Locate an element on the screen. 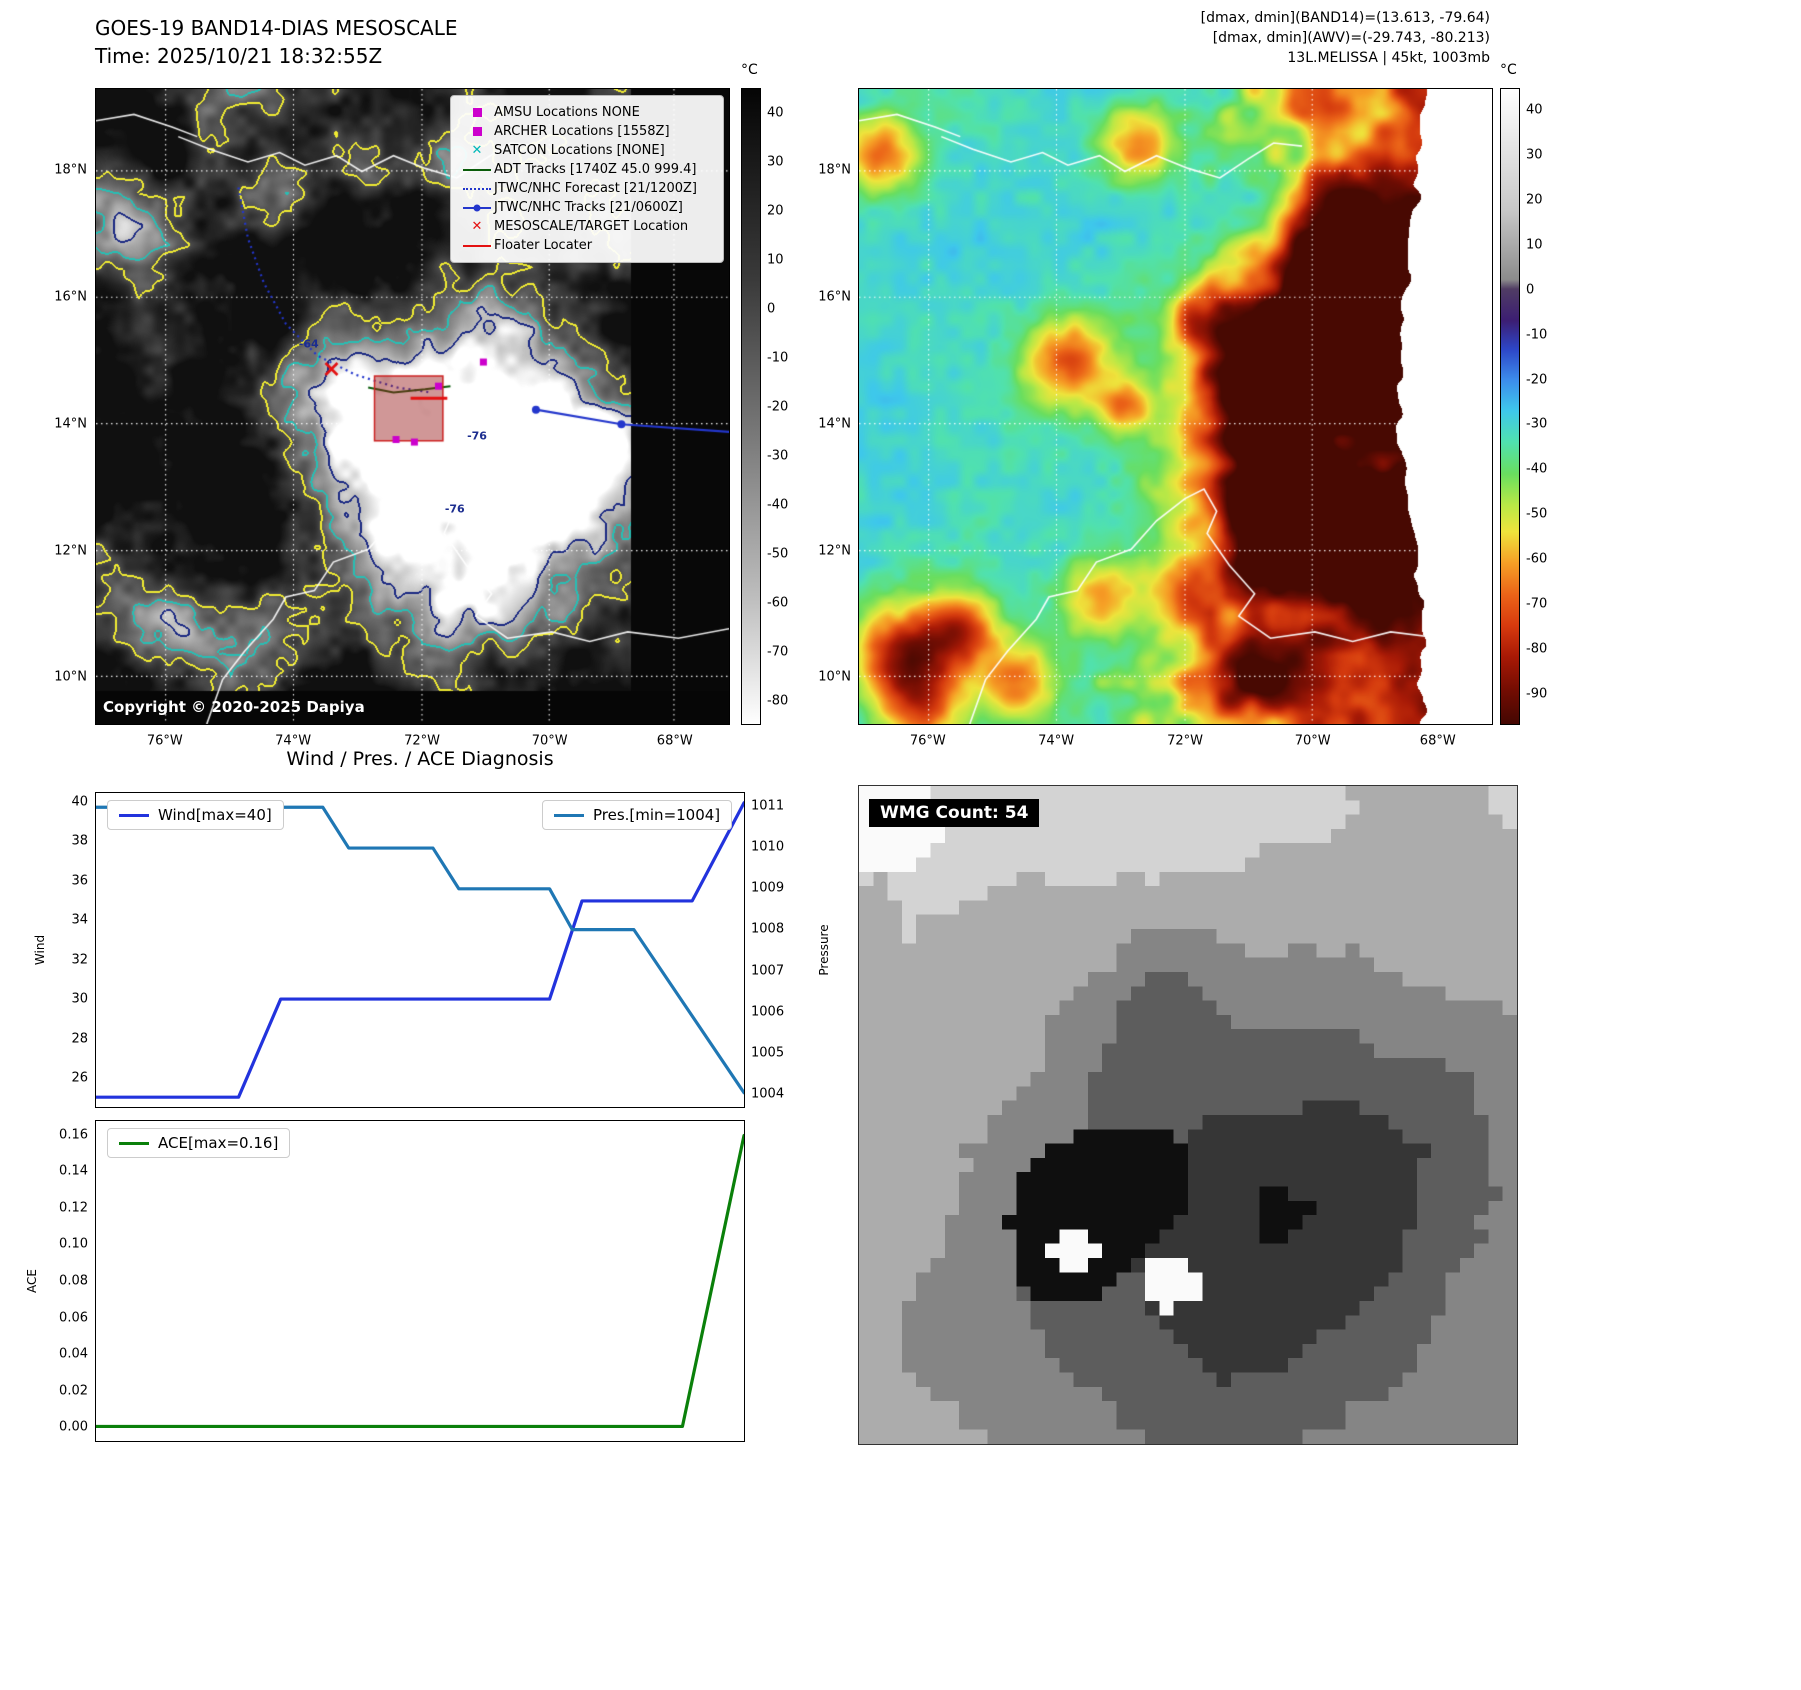 This screenshot has width=1801, height=1690. legend-item: ✕ MESOSCALE/TARGET Location is located at coordinates (587, 226).